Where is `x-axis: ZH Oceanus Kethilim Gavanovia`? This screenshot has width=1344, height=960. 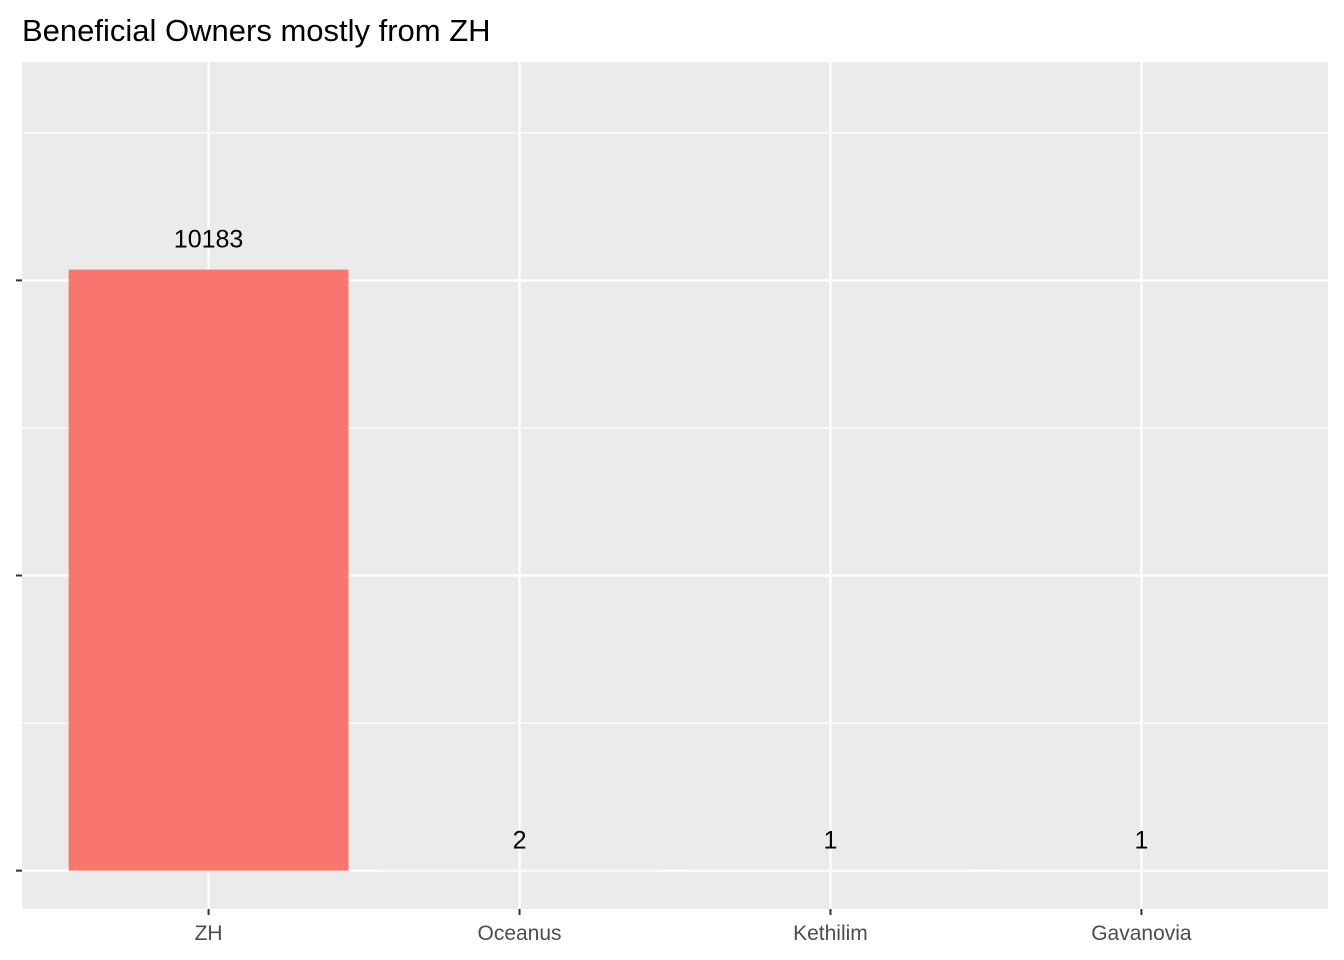
x-axis: ZH Oceanus Kethilim Gavanovia is located at coordinates (693, 927).